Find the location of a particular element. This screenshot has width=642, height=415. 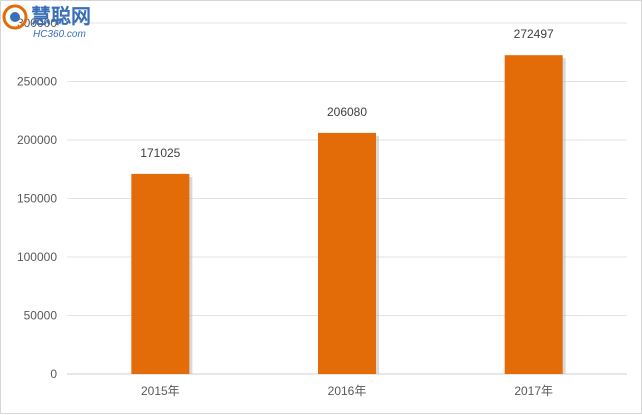

data-label: 206080 is located at coordinates (347, 112).